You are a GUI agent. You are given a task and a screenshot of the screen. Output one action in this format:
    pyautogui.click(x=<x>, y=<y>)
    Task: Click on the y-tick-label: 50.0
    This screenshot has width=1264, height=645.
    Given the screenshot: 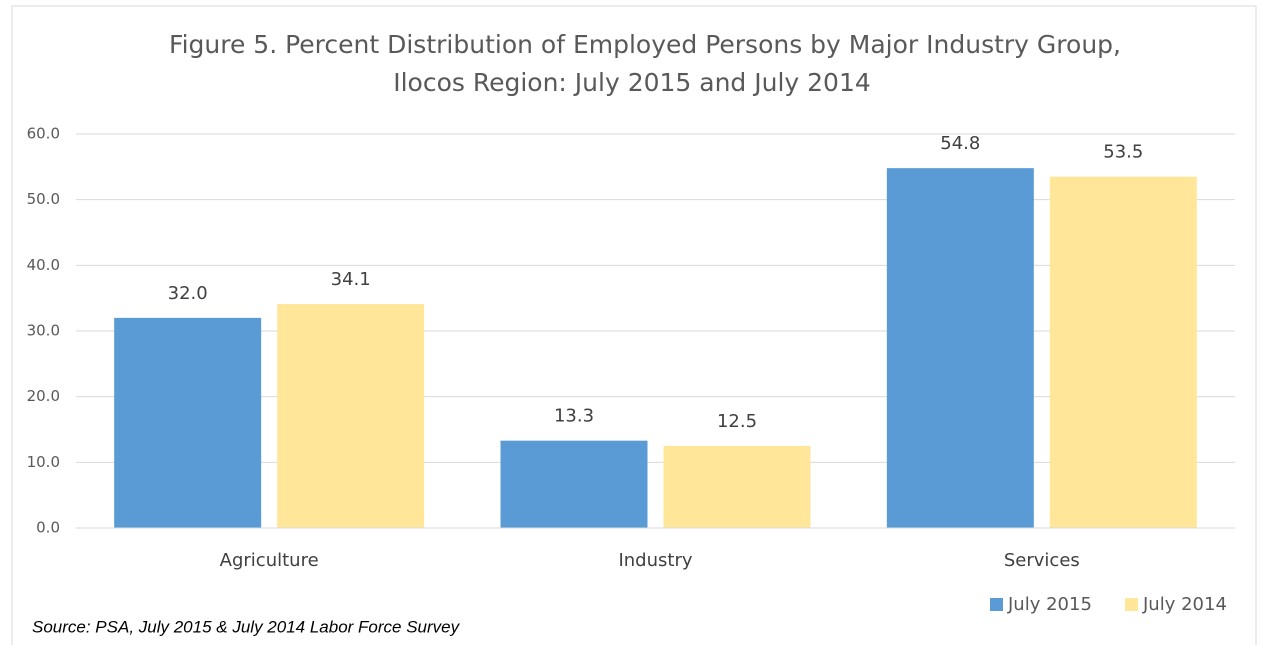 What is the action you would take?
    pyautogui.click(x=43, y=199)
    